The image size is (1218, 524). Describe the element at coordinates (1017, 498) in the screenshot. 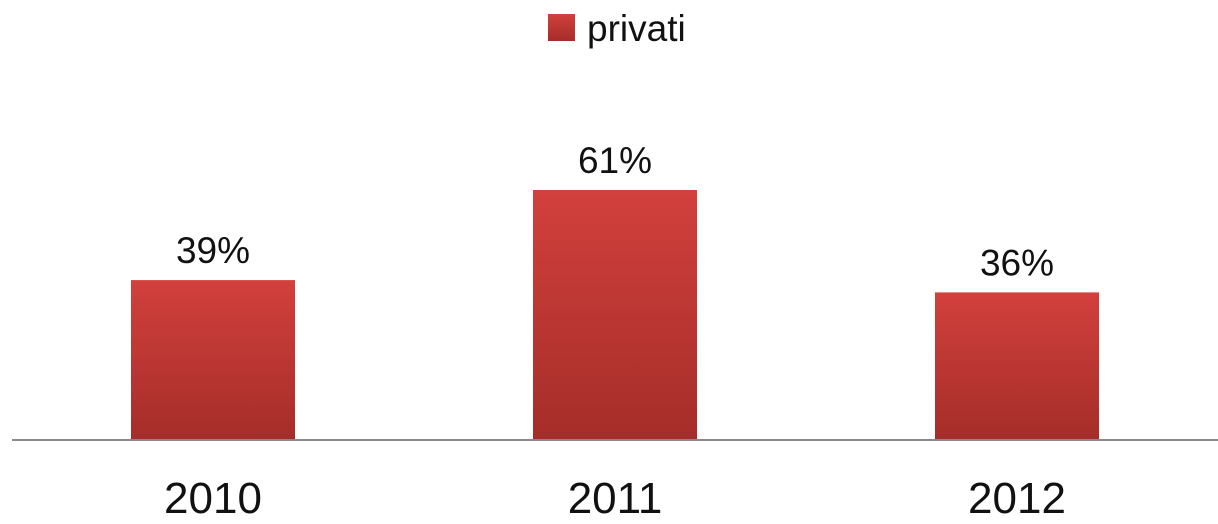

I see `x-tick-label-2012: 2012` at that location.